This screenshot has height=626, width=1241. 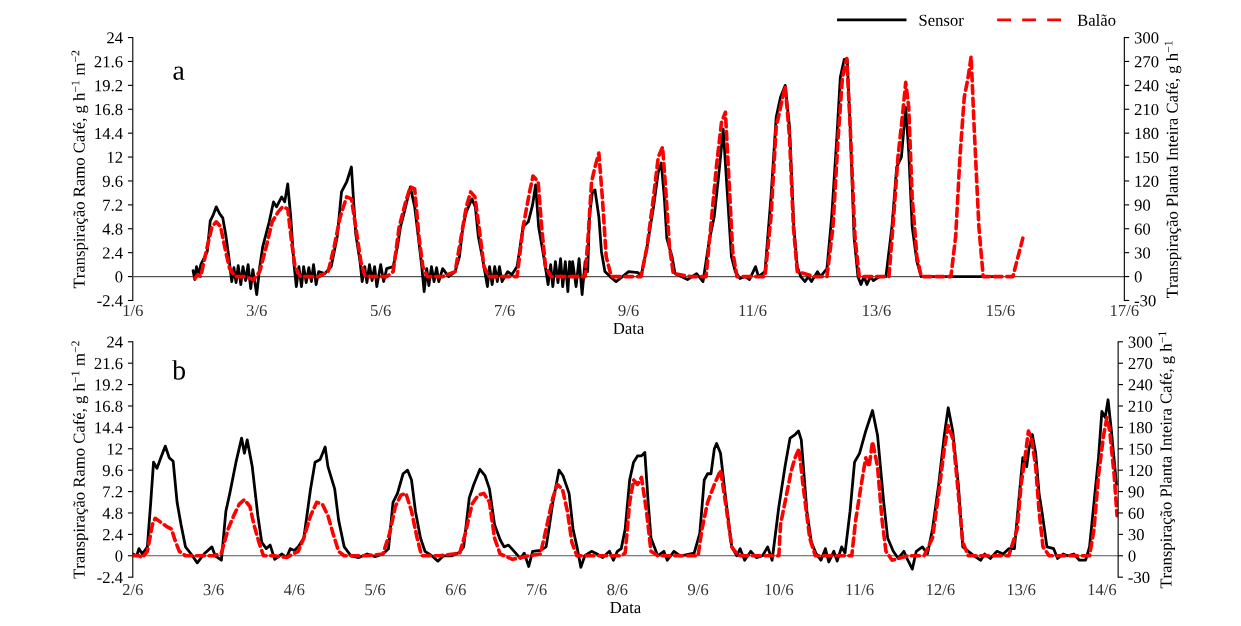 What do you see at coordinates (617, 590) in the screenshot?
I see `x-tick-label: 8/6` at bounding box center [617, 590].